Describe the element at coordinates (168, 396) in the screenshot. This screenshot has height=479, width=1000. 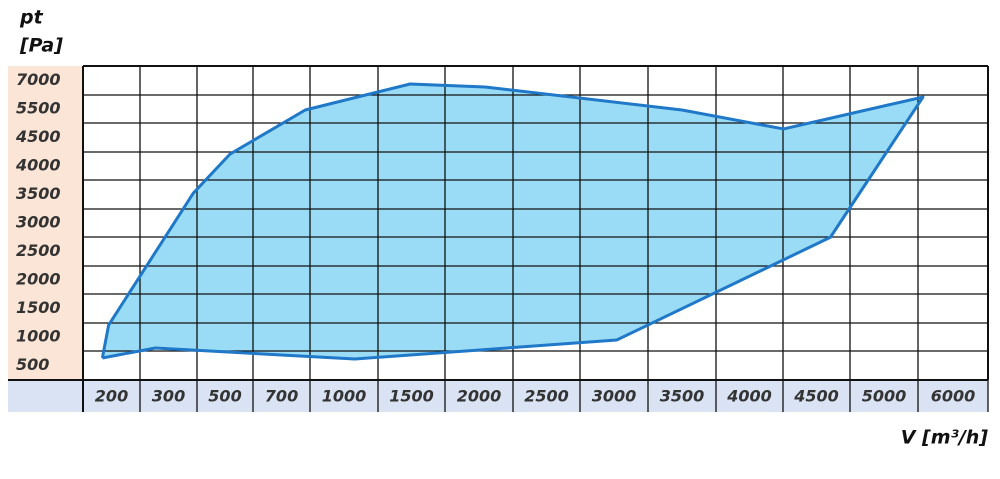
I see `x-tick-label: 300` at that location.